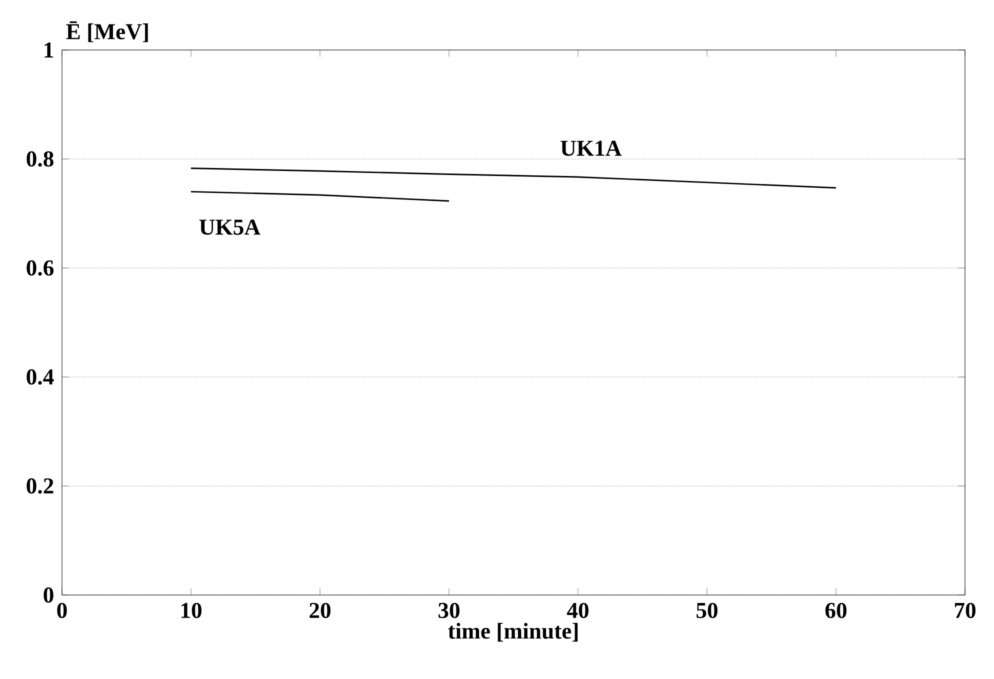 The width and height of the screenshot is (994, 679). I want to click on x-tick-label: 60, so click(835, 610).